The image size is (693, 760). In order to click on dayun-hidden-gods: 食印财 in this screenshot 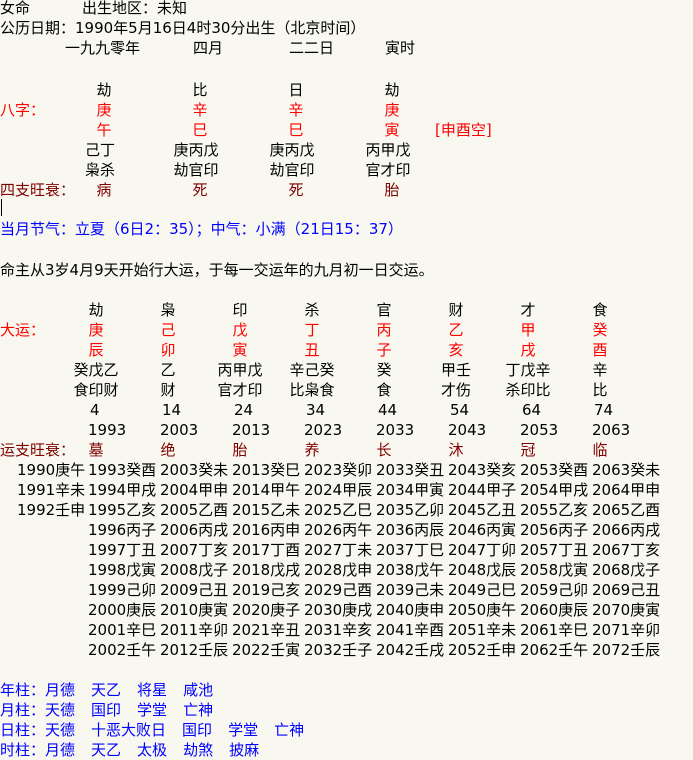, I will do `click(96, 390)`.